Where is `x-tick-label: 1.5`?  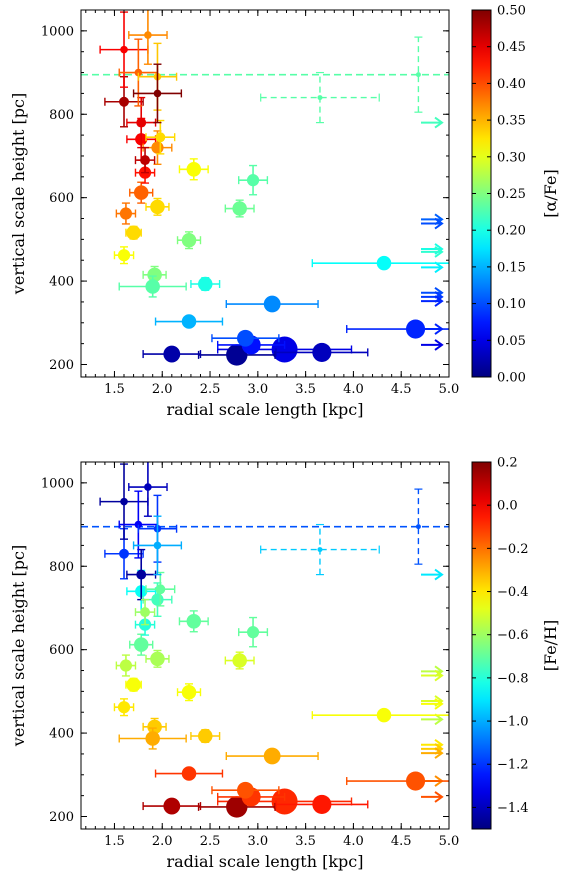
x-tick-label: 1.5 is located at coordinates (114, 841).